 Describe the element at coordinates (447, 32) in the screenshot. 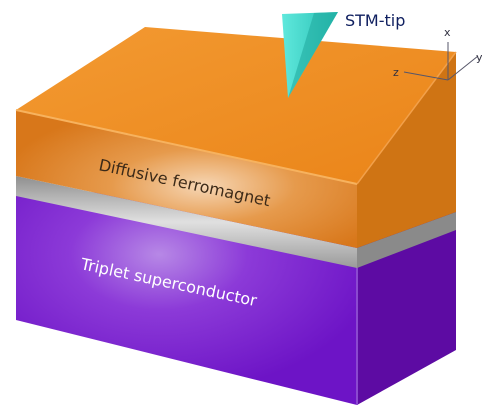

I see `x-axis-label: x` at that location.